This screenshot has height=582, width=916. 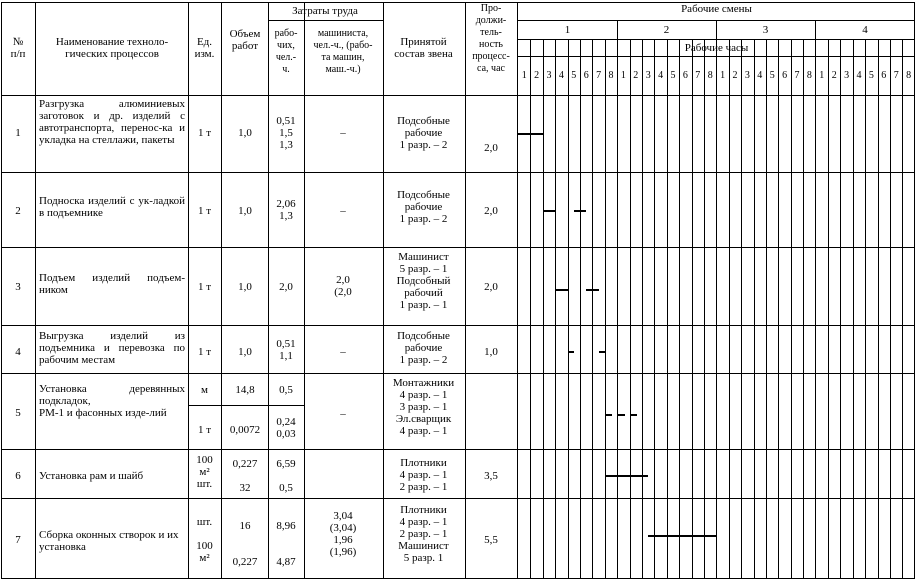 I want to click on row-3-name: Подъем изделий подъем-ником, so click(x=112, y=284).